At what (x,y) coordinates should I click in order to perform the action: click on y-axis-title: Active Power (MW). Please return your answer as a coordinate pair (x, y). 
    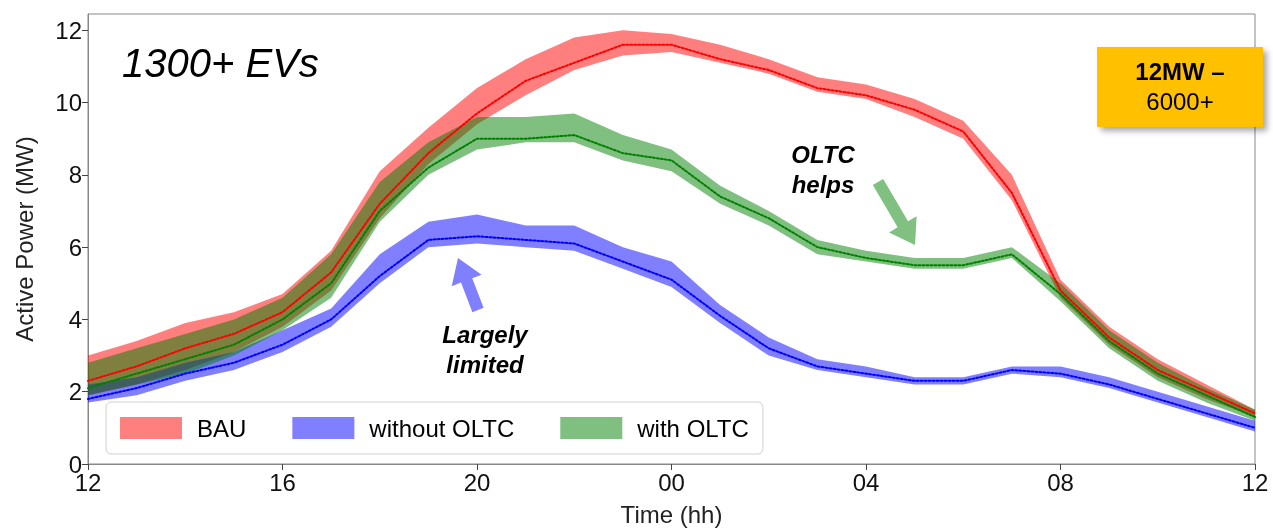
    Looking at the image, I should click on (24, 239).